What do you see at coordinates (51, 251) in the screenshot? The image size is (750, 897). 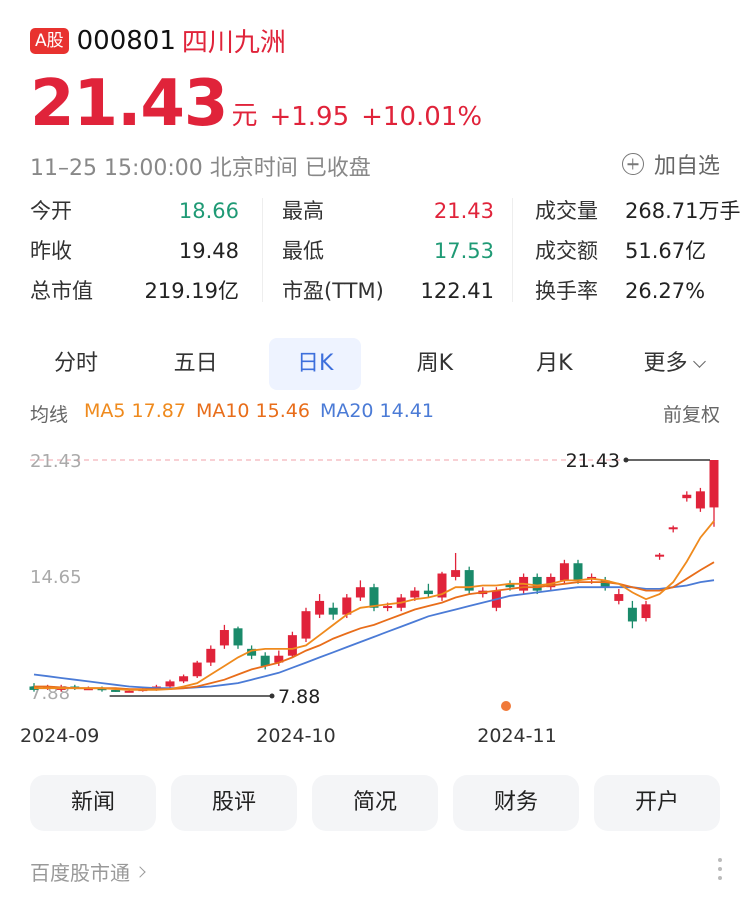 I see `stat-label: 昨收` at bounding box center [51, 251].